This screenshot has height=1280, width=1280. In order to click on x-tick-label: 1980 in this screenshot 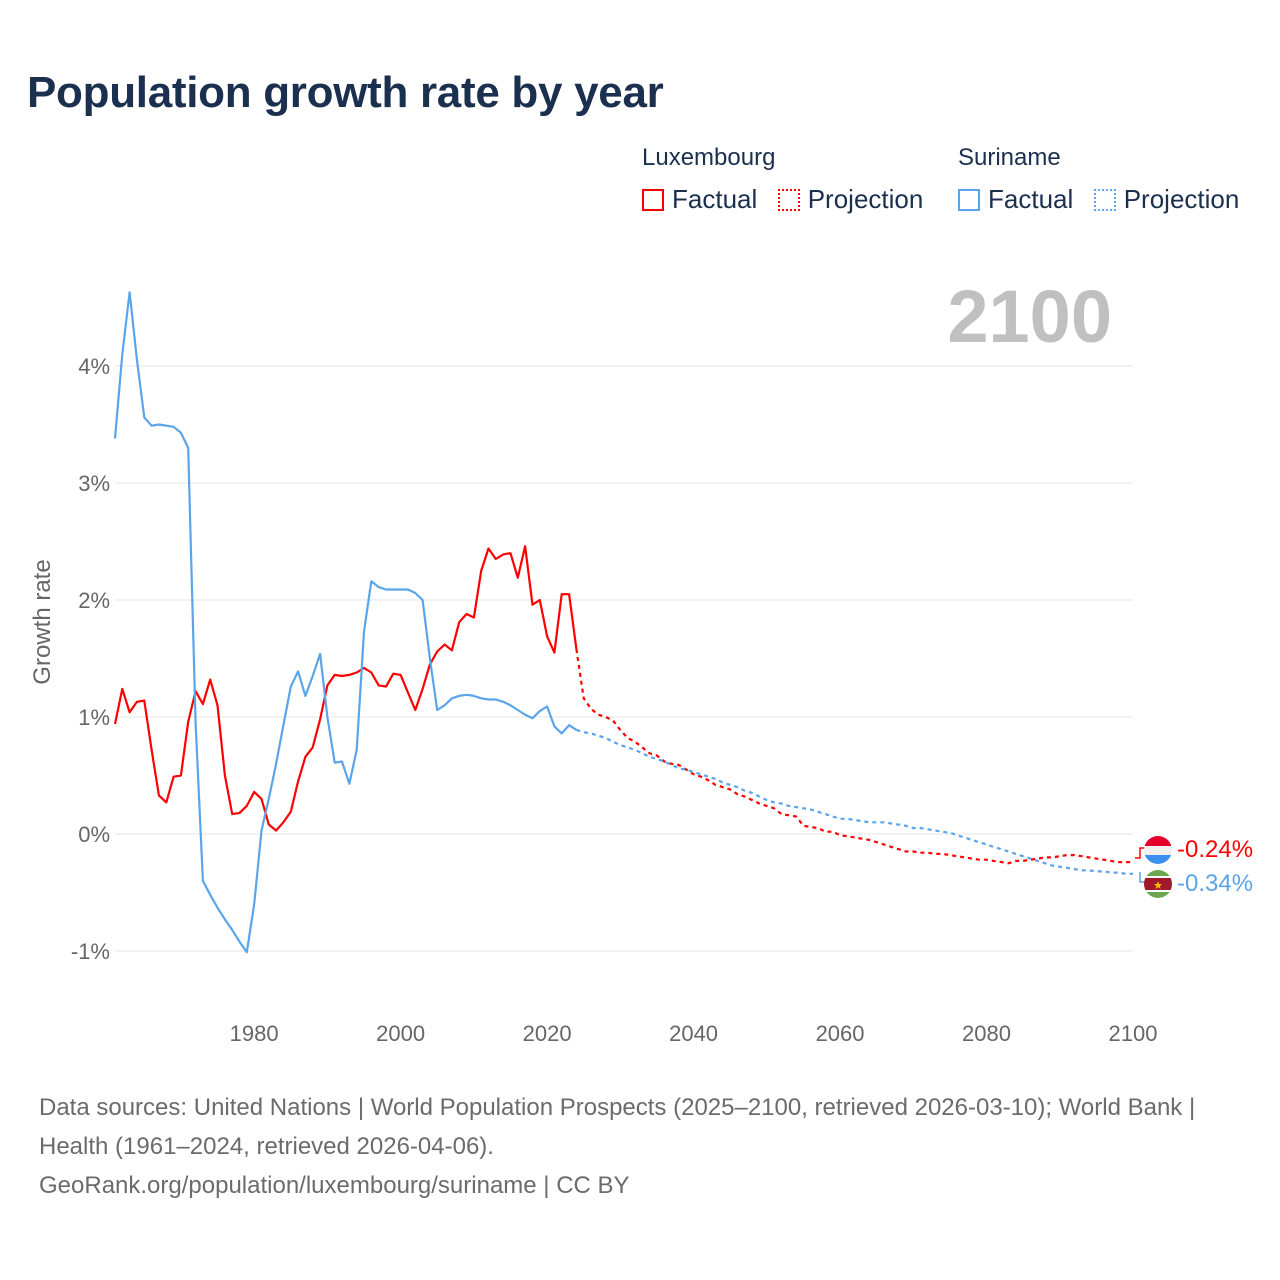, I will do `click(254, 1033)`.